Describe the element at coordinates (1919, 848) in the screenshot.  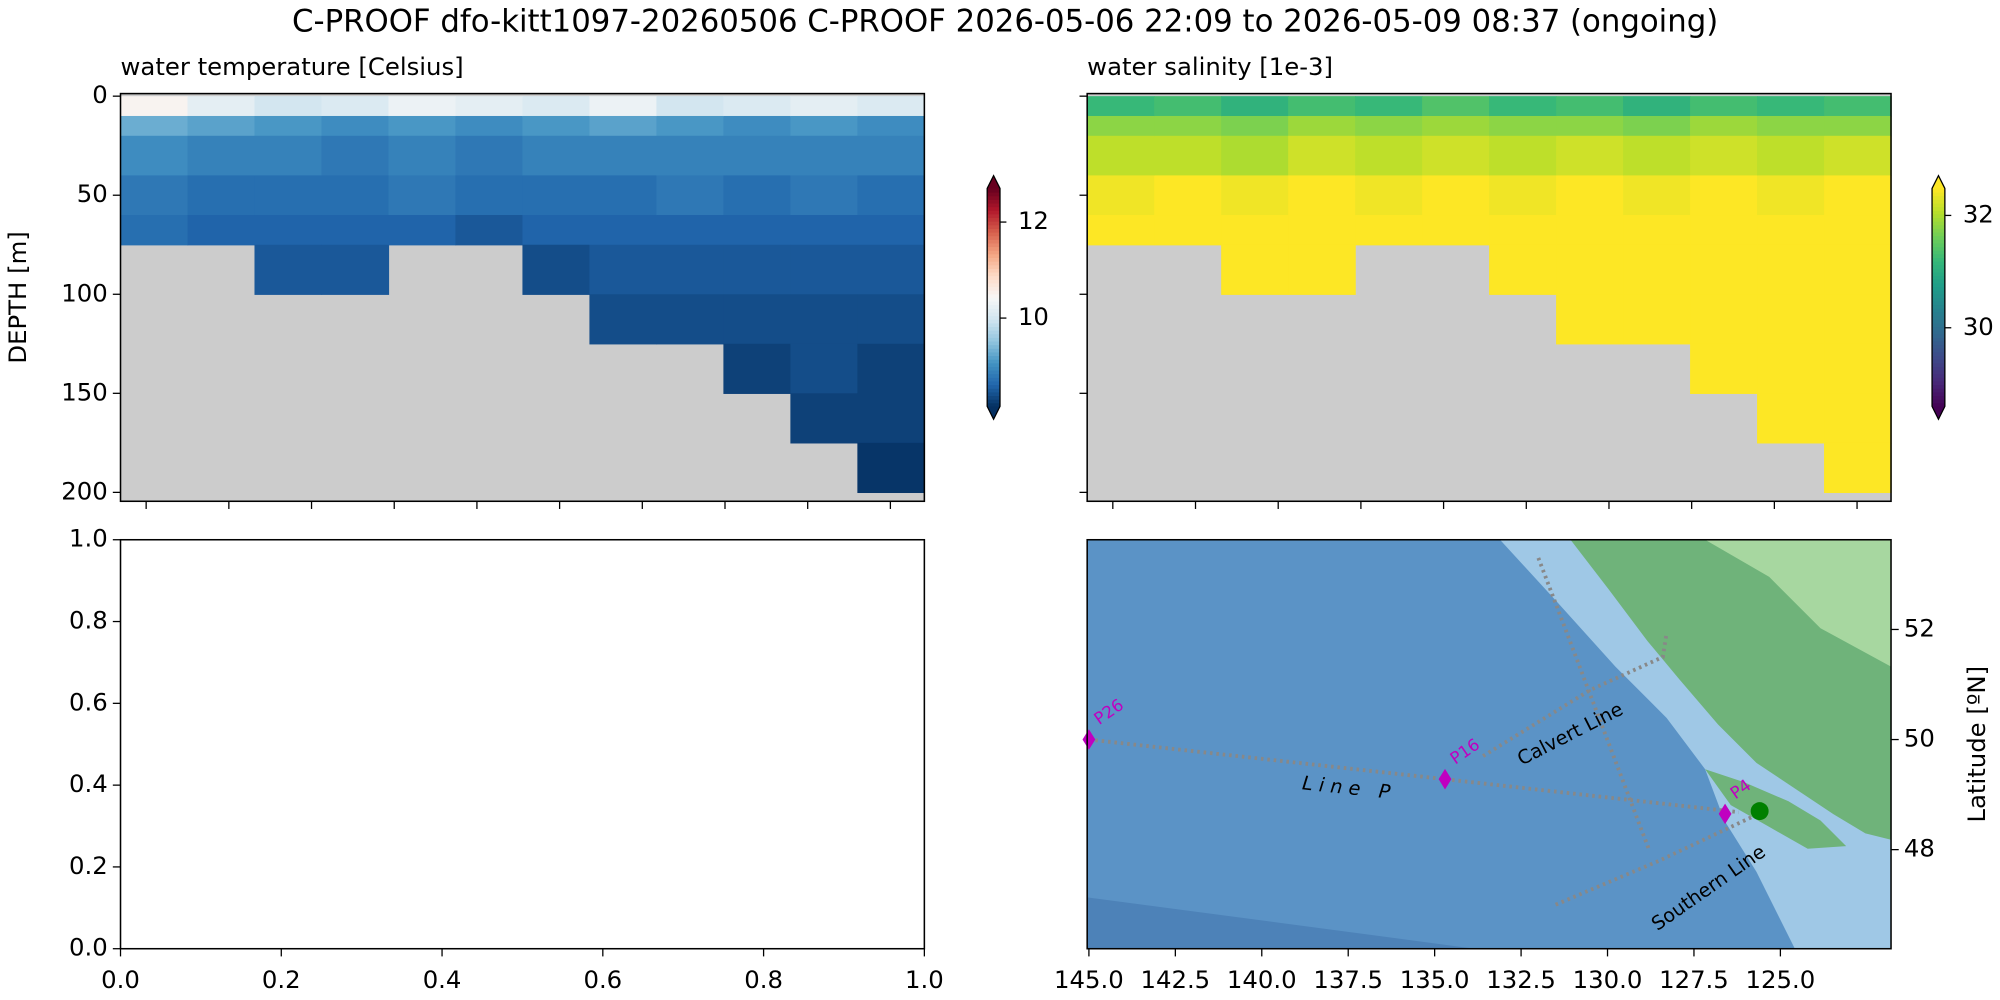
I see `y-tick-label: 48` at that location.